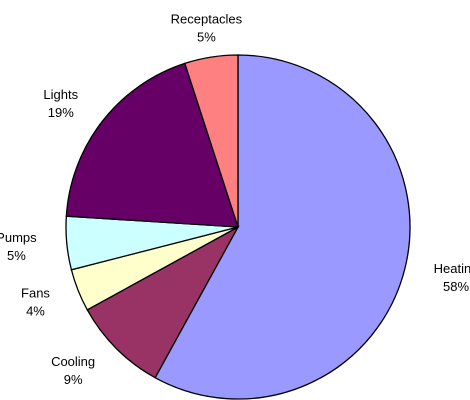  Describe the element at coordinates (18, 246) in the screenshot. I see `slice-label: Pumps 5%` at that location.